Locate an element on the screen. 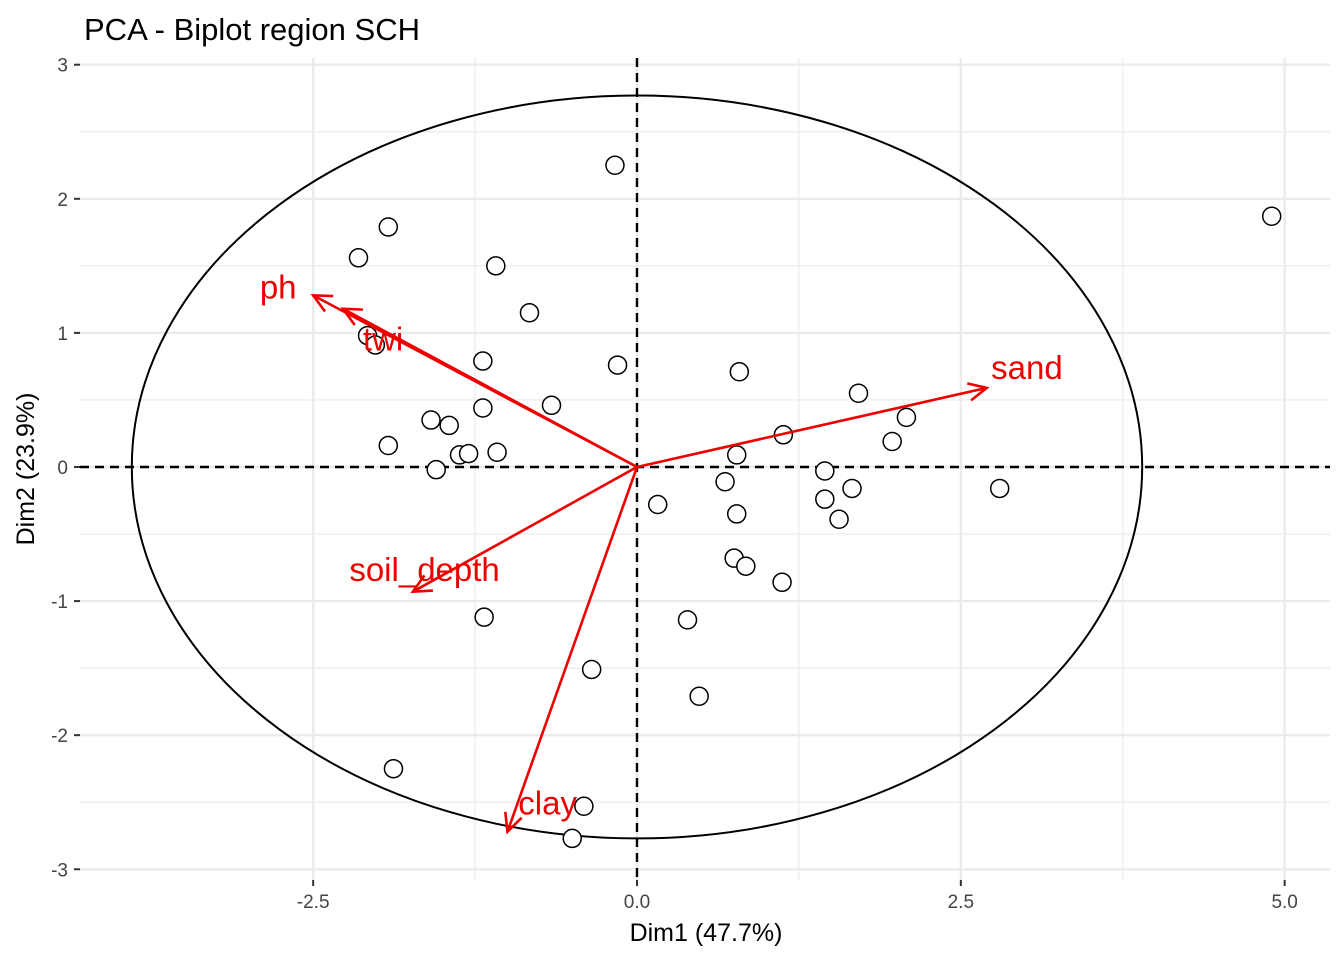 The image size is (1344, 960). y-tick-label: -1 is located at coordinates (59, 602).